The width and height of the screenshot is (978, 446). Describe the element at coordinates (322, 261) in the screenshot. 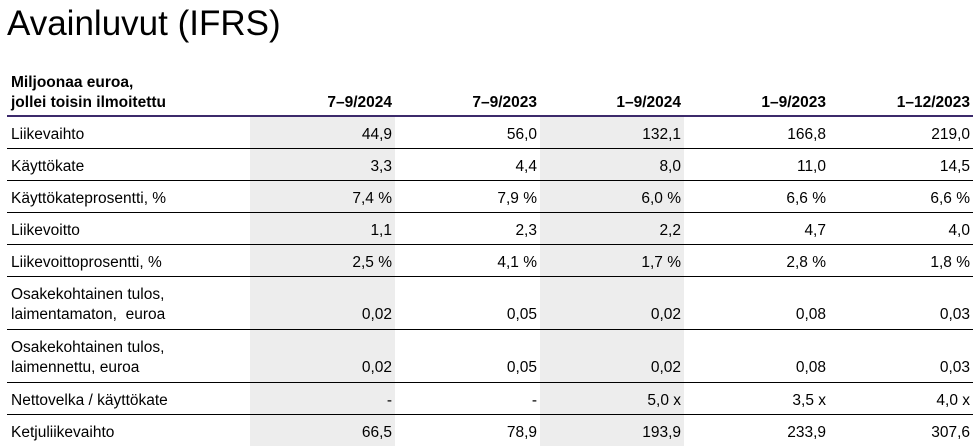

I see `table-cell: 2,5 %` at that location.